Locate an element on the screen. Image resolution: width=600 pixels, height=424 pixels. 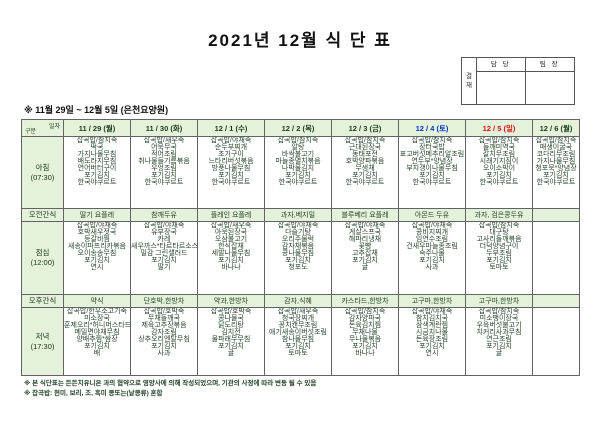
menu-item: 순두부찌개 is located at coordinates (231, 147).